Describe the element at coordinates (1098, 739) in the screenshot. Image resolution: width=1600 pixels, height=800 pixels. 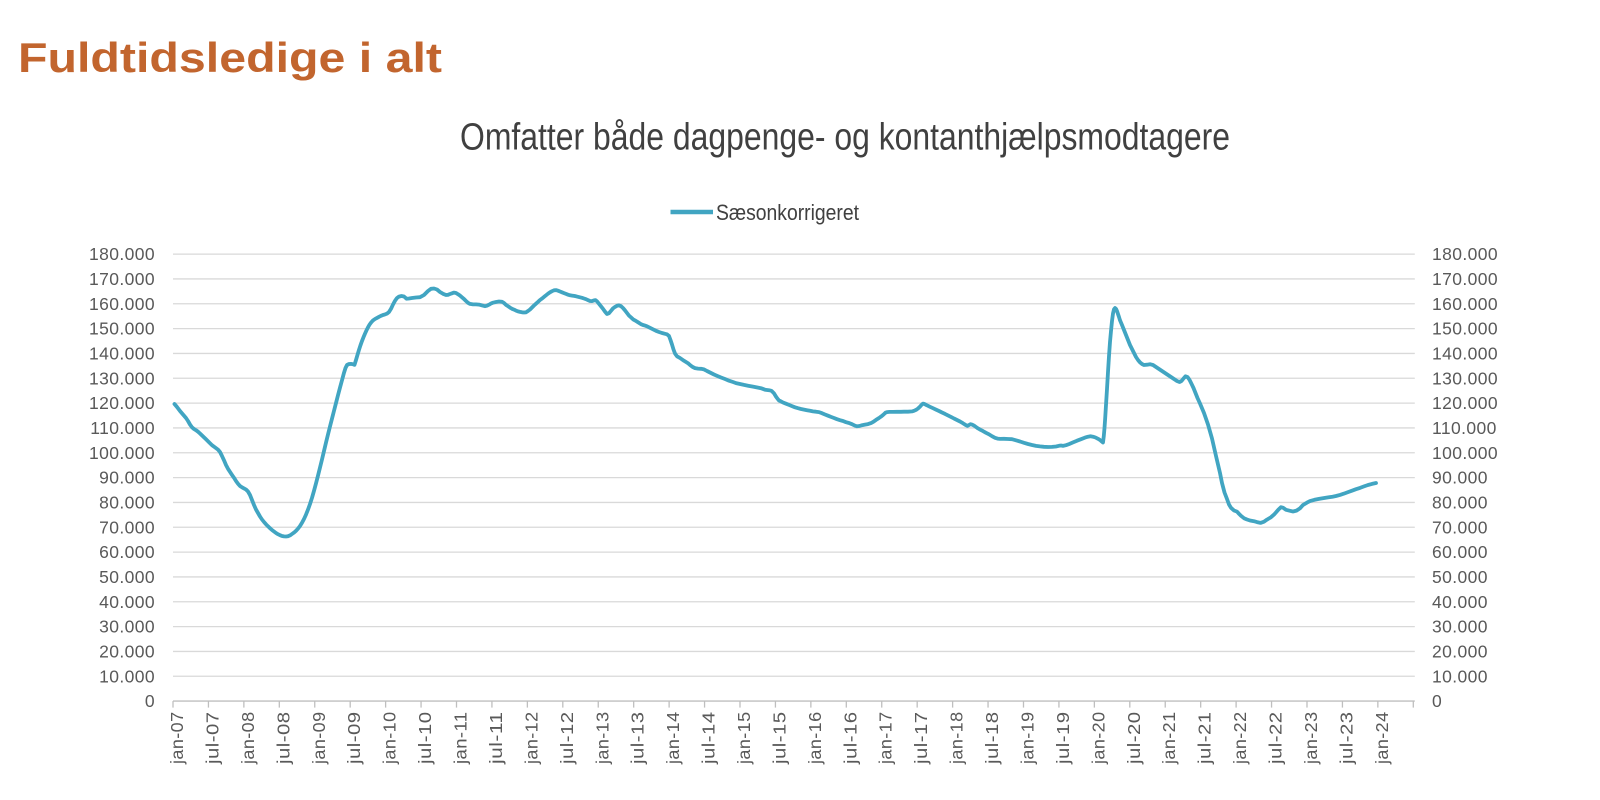
I see `svg-text: jan-20` at that location.